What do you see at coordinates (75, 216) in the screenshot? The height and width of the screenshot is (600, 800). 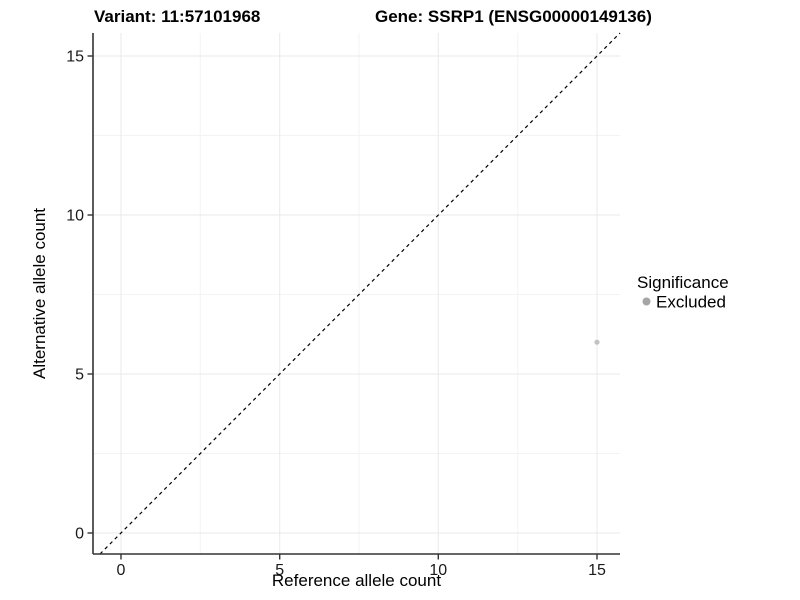 I see `y-tick-10: 10` at bounding box center [75, 216].